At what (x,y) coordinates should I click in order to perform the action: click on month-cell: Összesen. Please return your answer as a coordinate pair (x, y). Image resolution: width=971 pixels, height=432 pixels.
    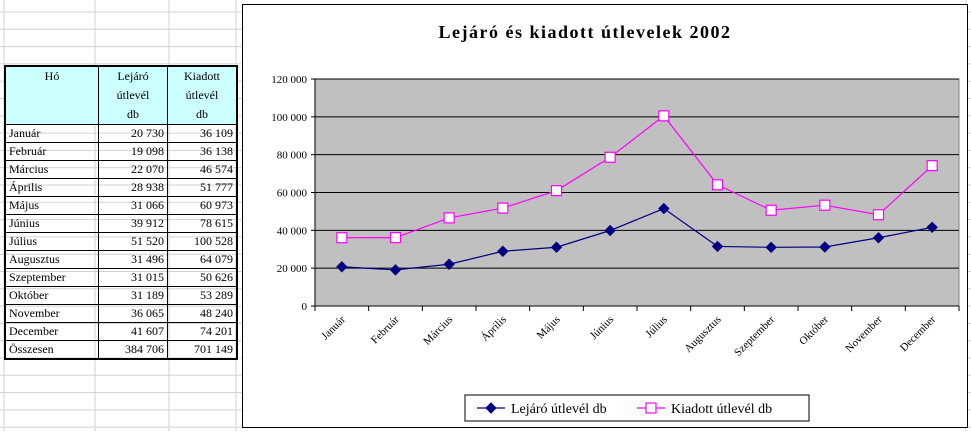
    Looking at the image, I should click on (51, 350).